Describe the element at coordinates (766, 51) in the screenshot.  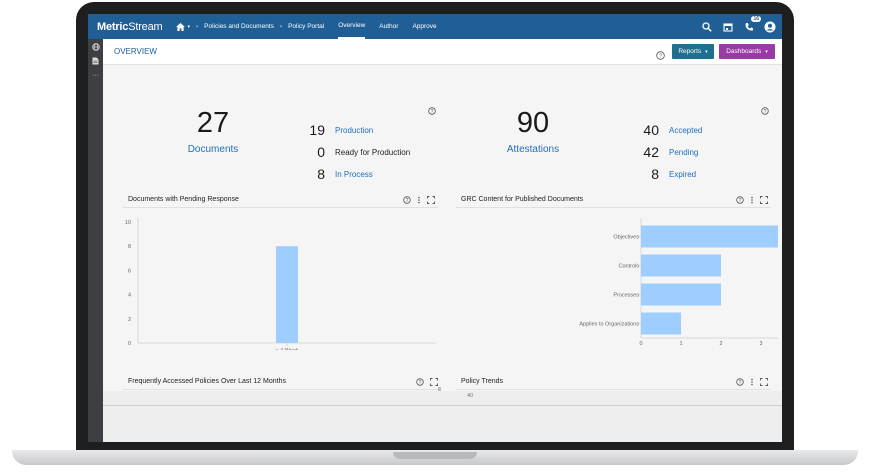
I see `chevron-down-icon: ▾` at that location.